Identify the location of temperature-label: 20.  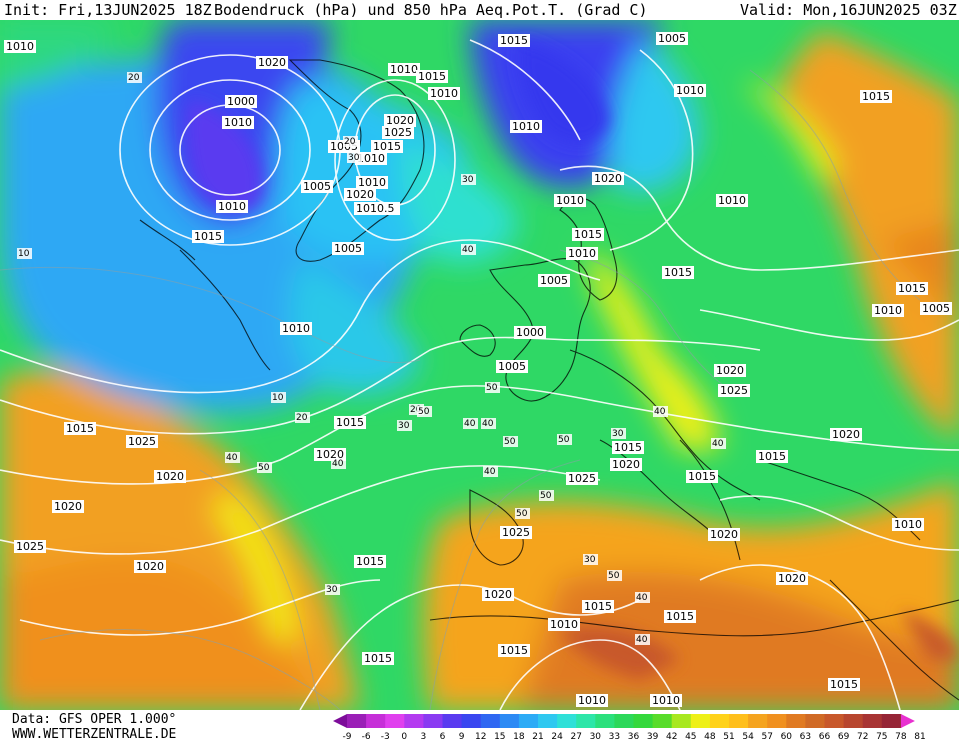
(134, 78).